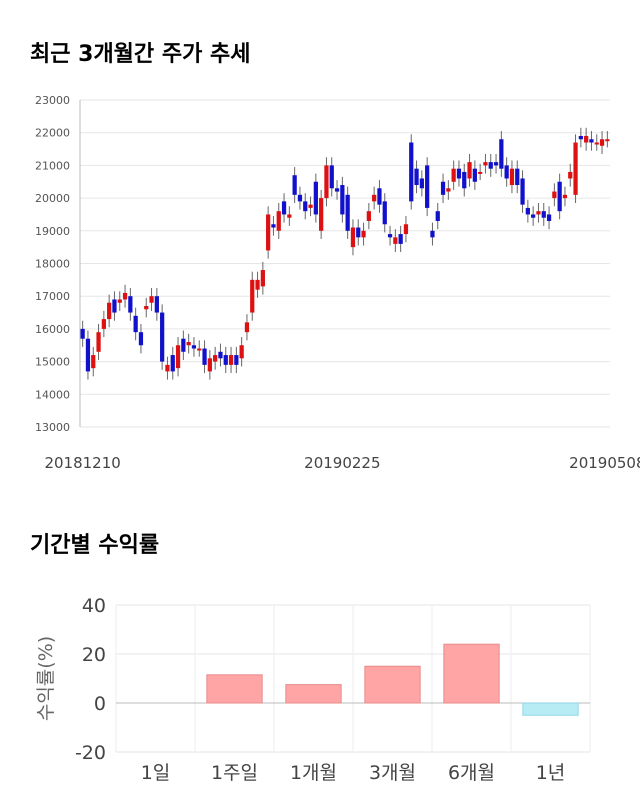  What do you see at coordinates (52, 231) in the screenshot?
I see `y-tick-label: 19000` at bounding box center [52, 231].